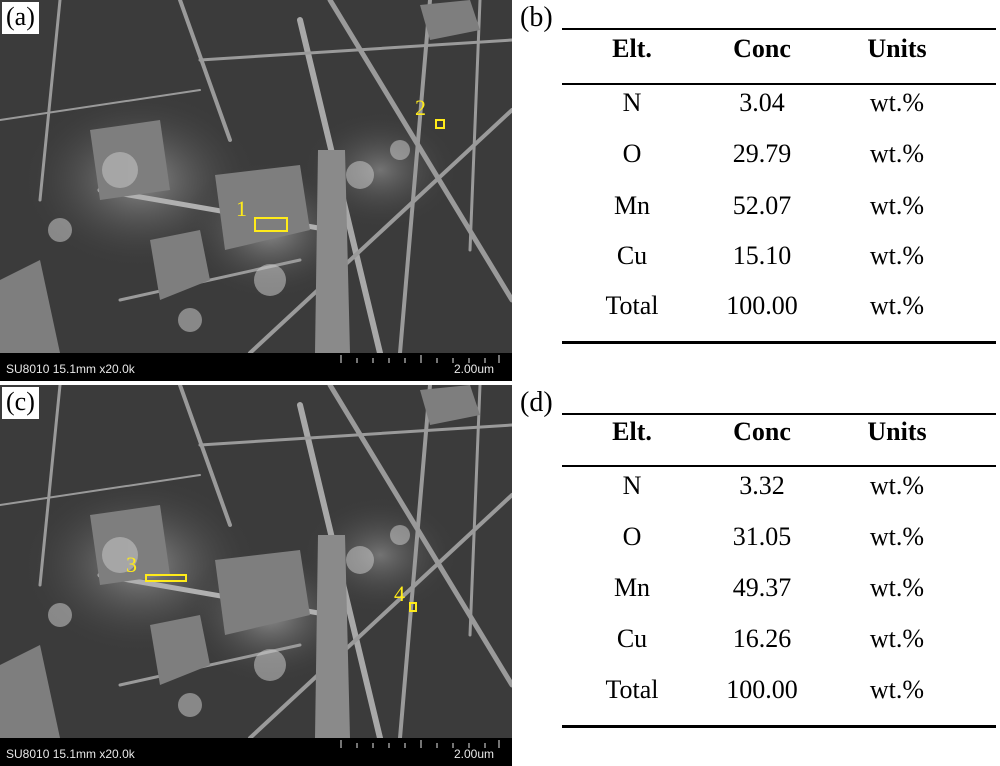 The width and height of the screenshot is (1000, 766). Describe the element at coordinates (779, 29) in the screenshot. I see `table-top-rule-b` at that location.